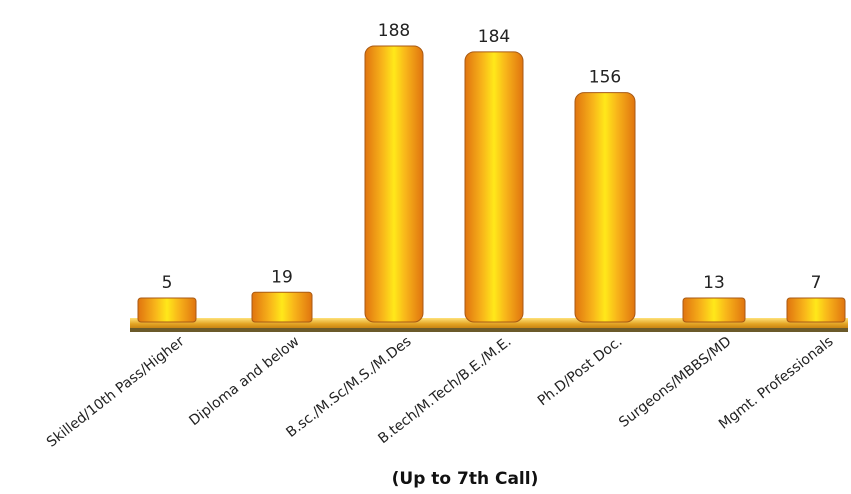 The image size is (851, 494). What do you see at coordinates (675, 382) in the screenshot?
I see `tick-label-5: Surgeons/MBBS/MD` at bounding box center [675, 382].